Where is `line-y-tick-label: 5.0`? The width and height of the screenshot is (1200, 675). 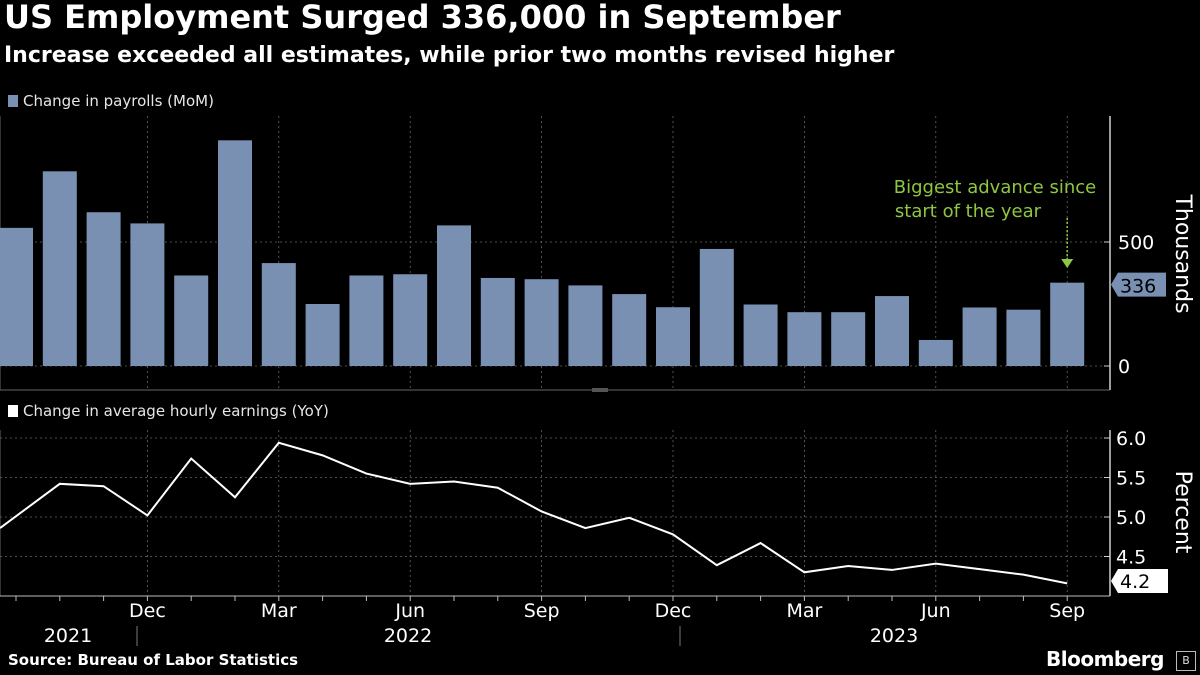
line-y-tick-label: 5.0 is located at coordinates (1131, 518).